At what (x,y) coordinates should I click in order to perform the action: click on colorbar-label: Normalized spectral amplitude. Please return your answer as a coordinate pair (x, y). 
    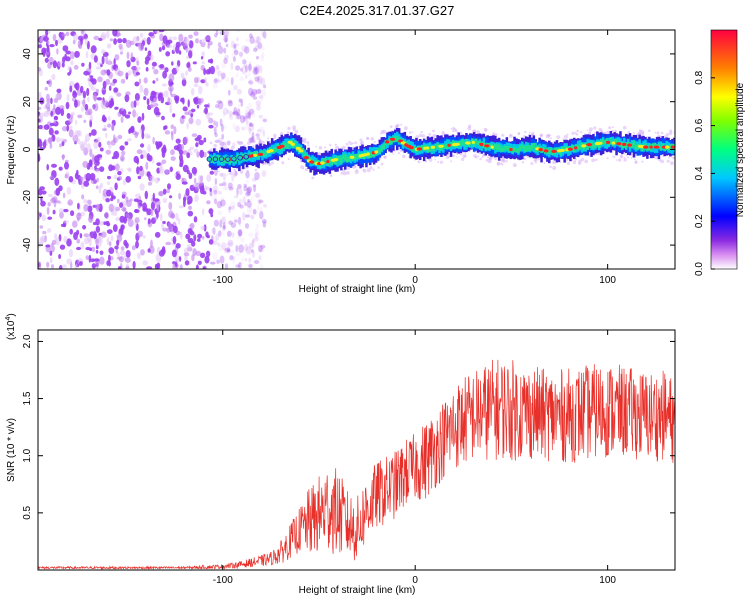
    Looking at the image, I should click on (740, 149).